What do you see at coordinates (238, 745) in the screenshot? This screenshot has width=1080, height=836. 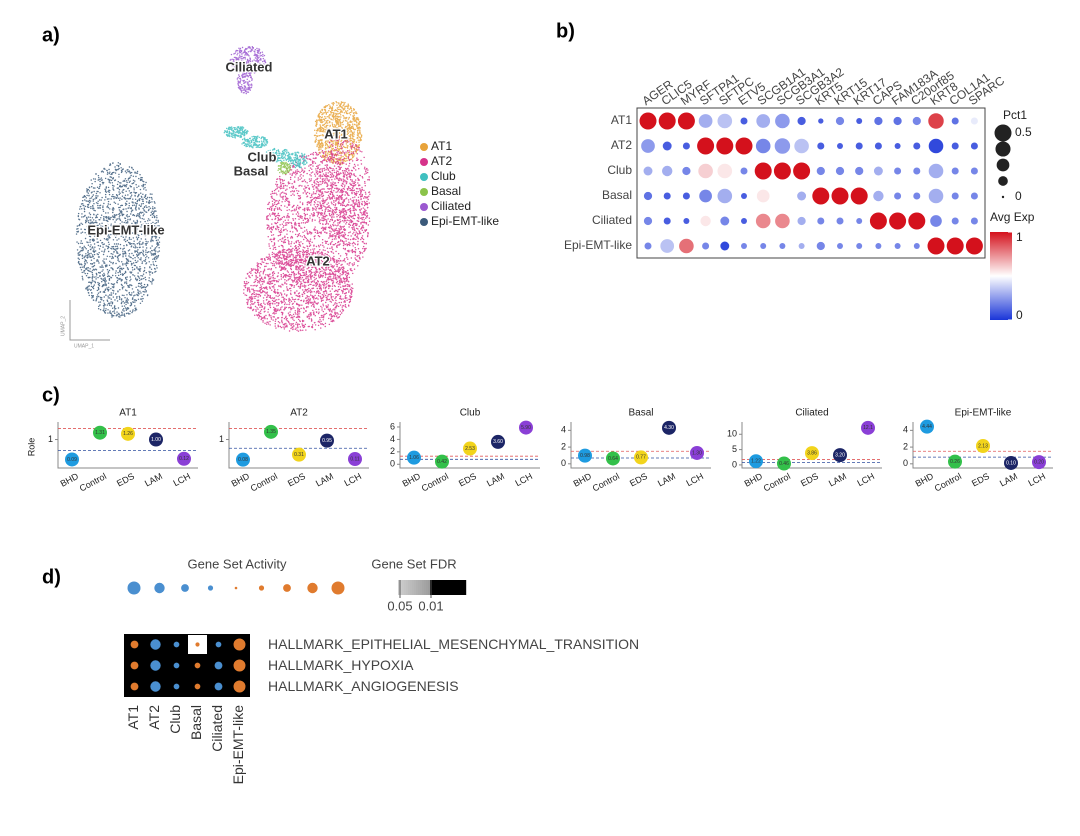 I see `column-label: Epi-EMT-like` at bounding box center [238, 745].